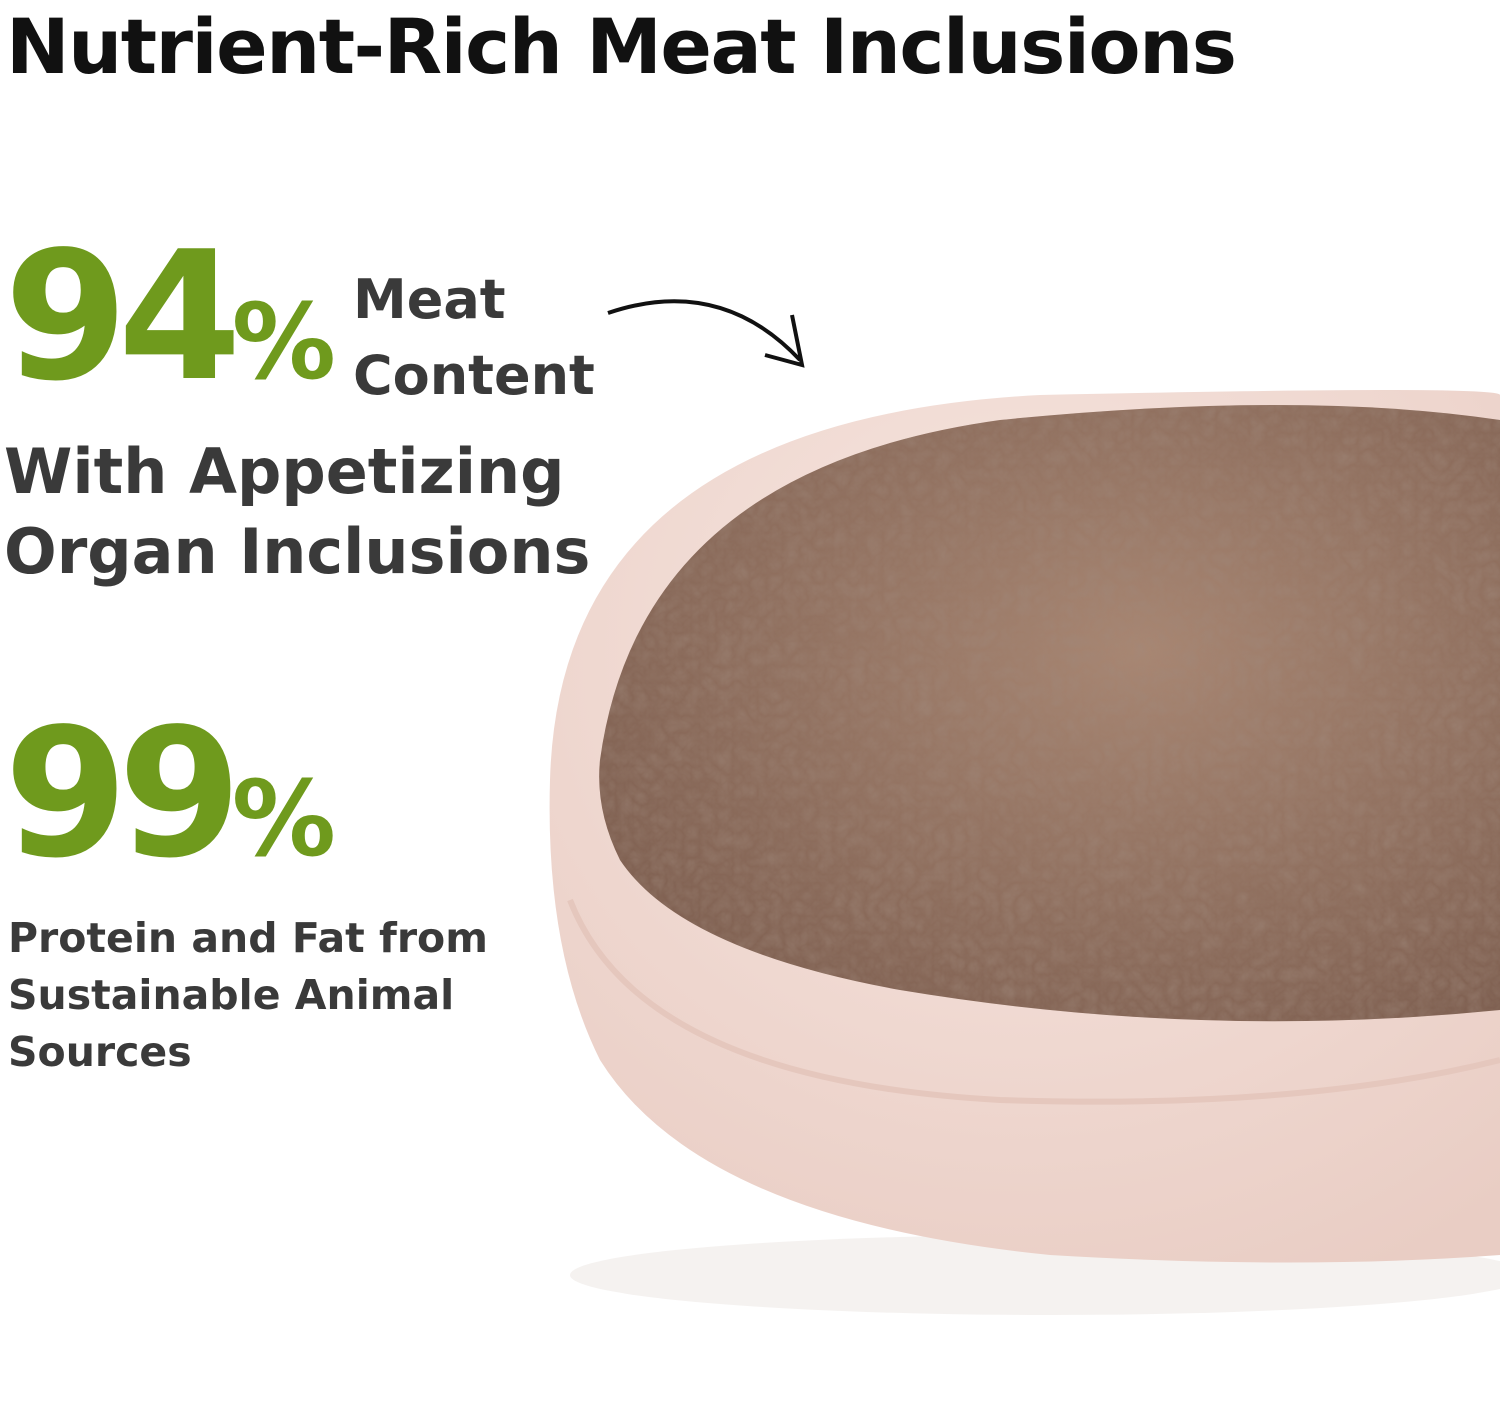 The height and width of the screenshot is (1426, 1500). What do you see at coordinates (283, 819) in the screenshot?
I see `stat-99-unit: %` at bounding box center [283, 819].